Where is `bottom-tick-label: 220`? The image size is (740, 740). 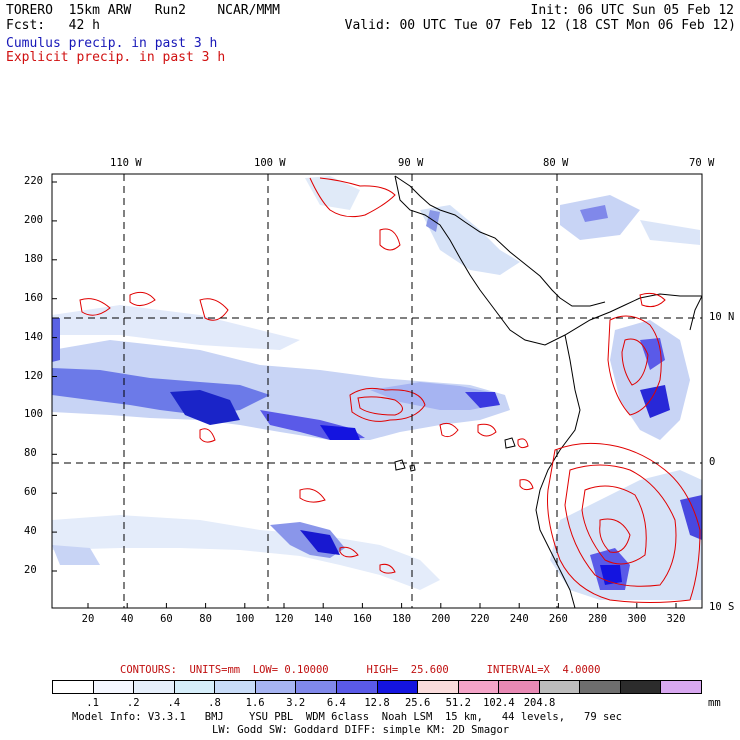 bottom-tick-label: 220 is located at coordinates (480, 619).